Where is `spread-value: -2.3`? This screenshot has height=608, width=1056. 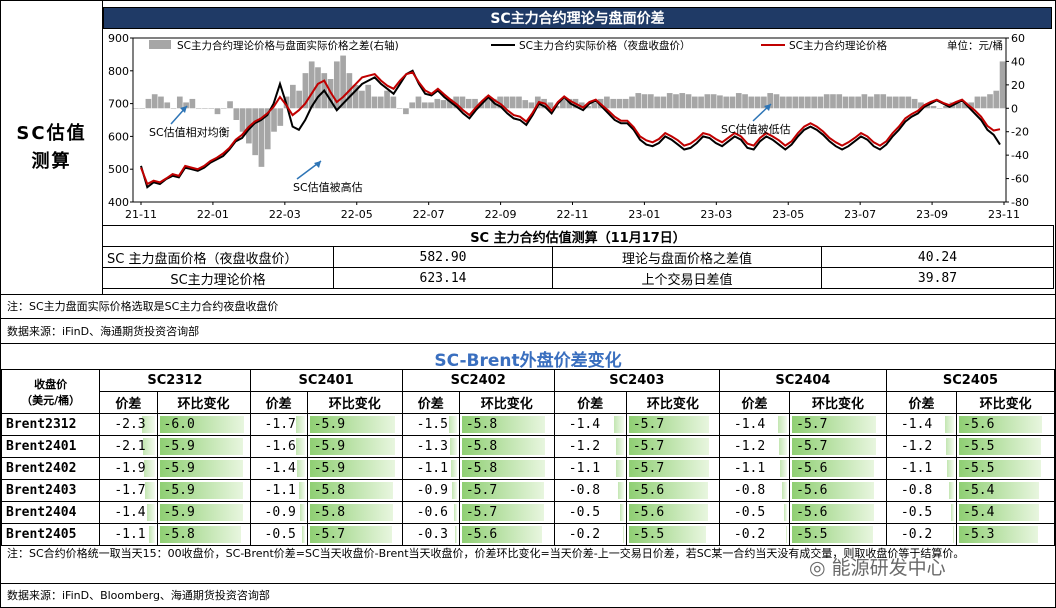
spread-value: -2.3 is located at coordinates (130, 424).